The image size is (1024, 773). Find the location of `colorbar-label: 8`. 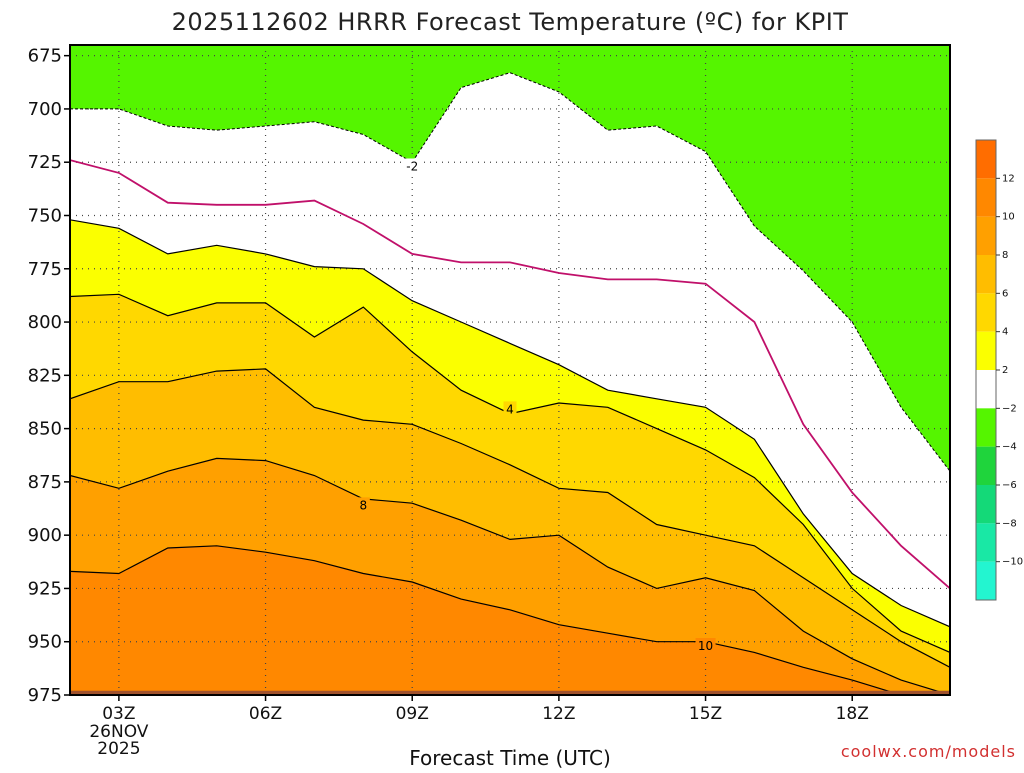

colorbar-label: 8 is located at coordinates (1005, 255).